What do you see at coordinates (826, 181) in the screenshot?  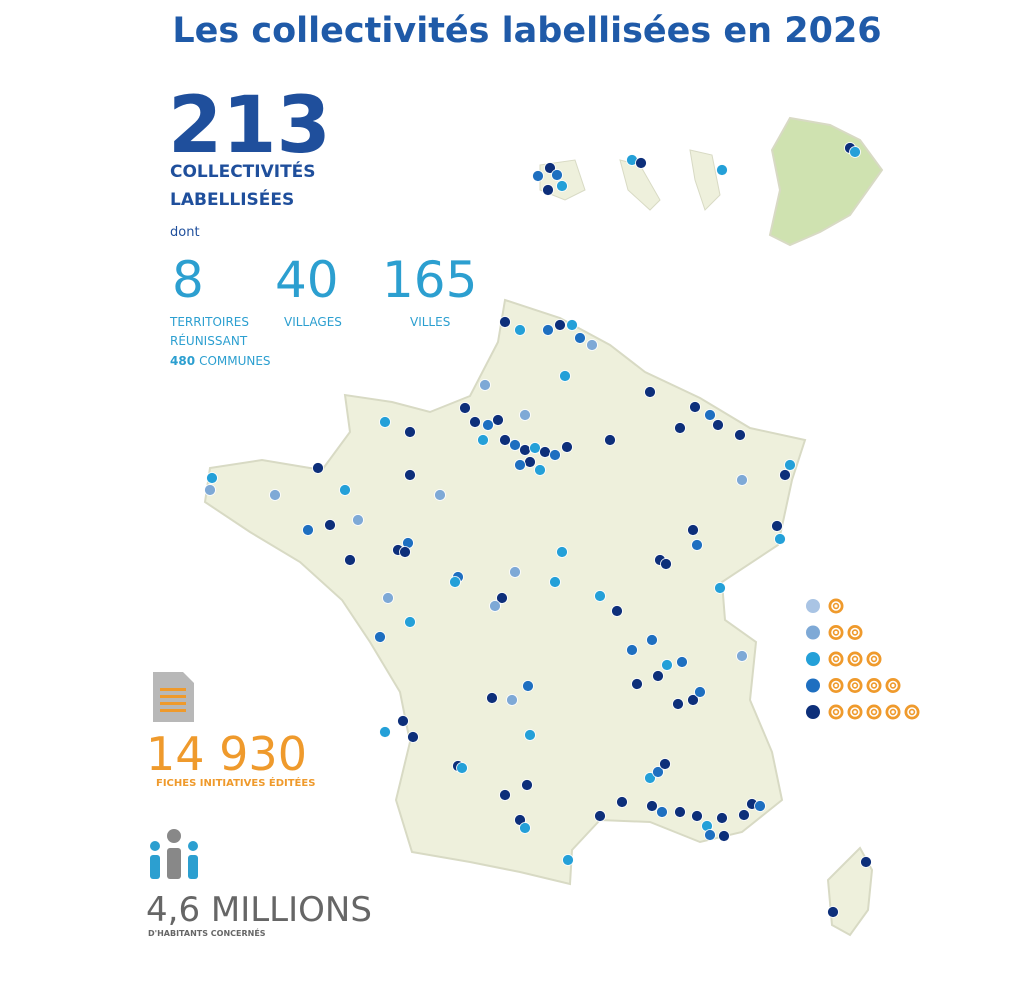 I see `guyane` at bounding box center [826, 181].